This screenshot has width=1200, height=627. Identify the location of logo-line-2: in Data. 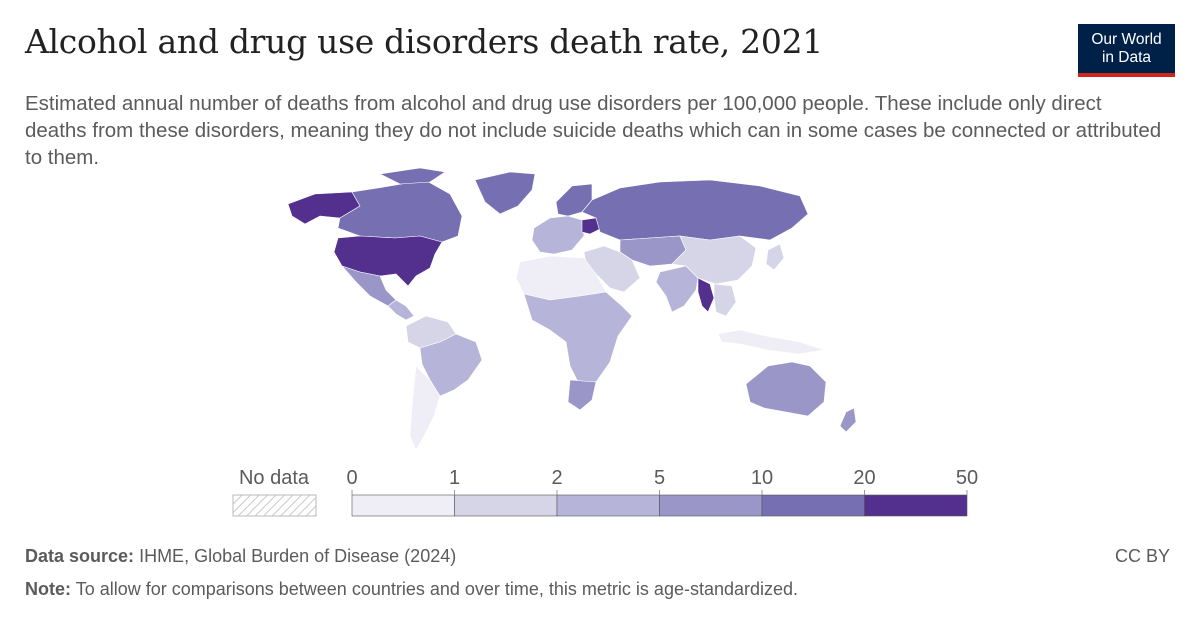
(1126, 57).